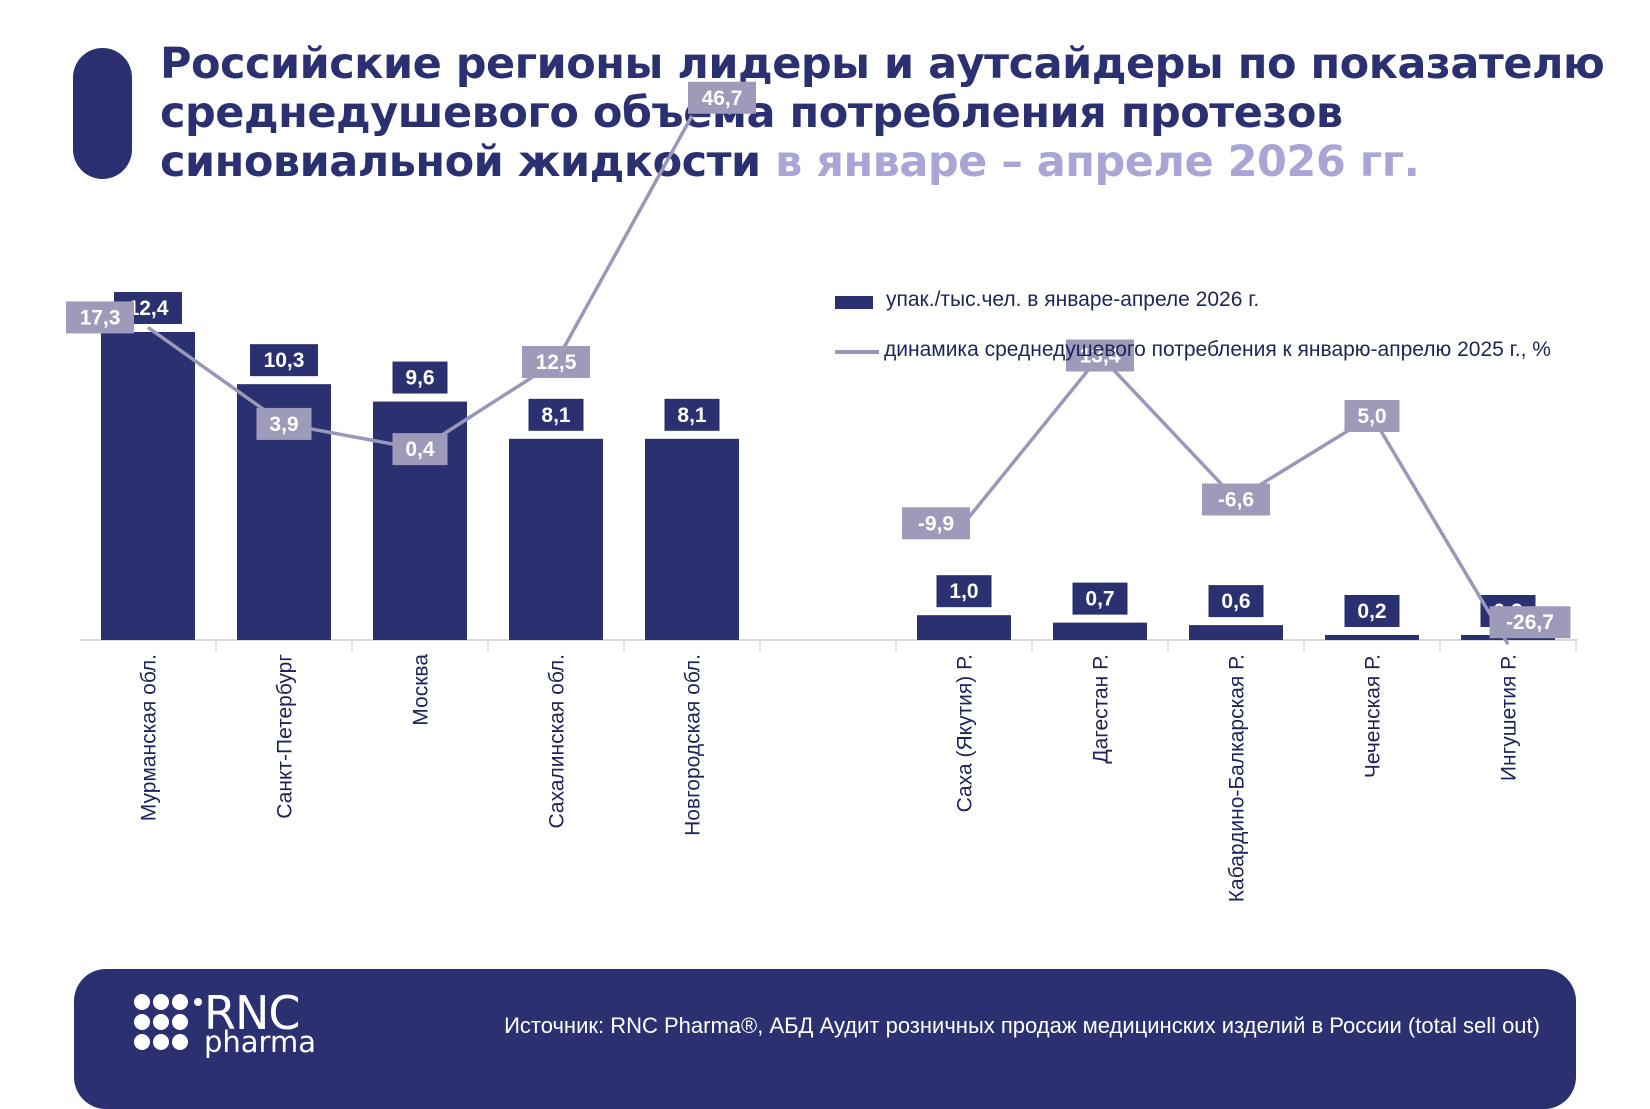 This screenshot has width=1650, height=1109. What do you see at coordinates (692, 745) in the screenshot?
I see `x-tick-label: Новгородская обл.` at bounding box center [692, 745].